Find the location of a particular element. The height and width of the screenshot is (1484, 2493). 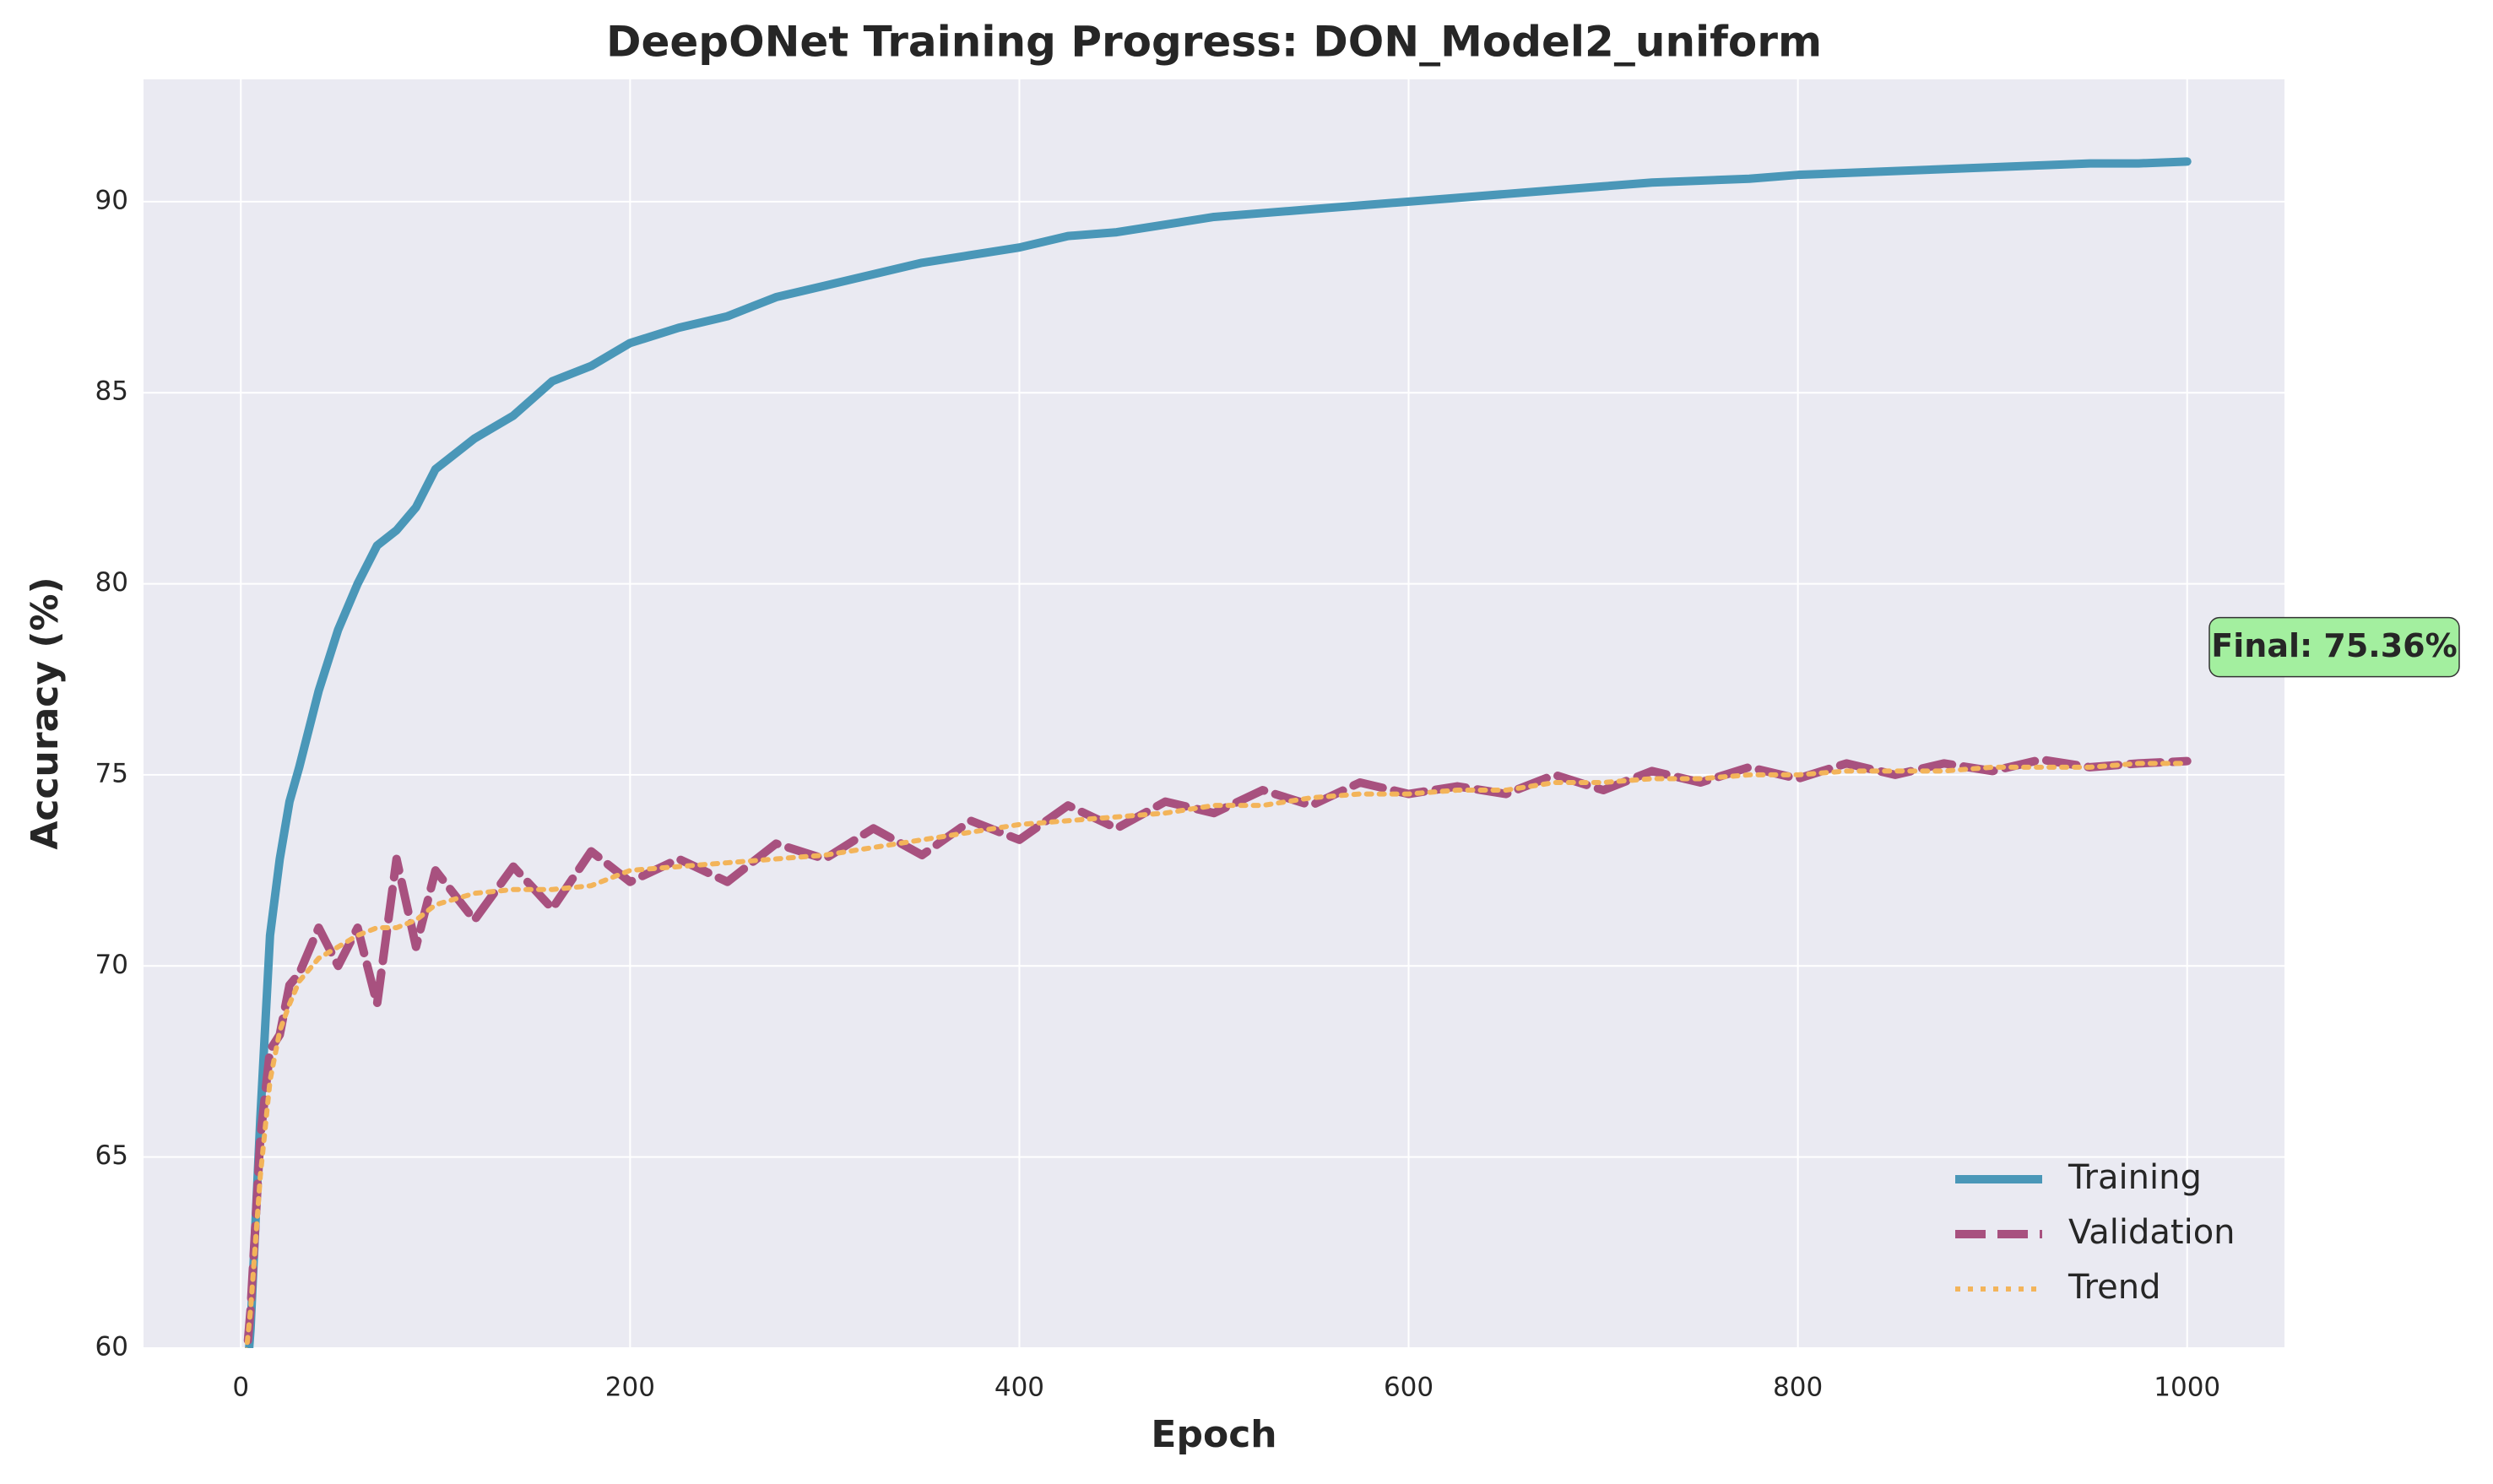

y-tick-label: 85 is located at coordinates (111, 391).